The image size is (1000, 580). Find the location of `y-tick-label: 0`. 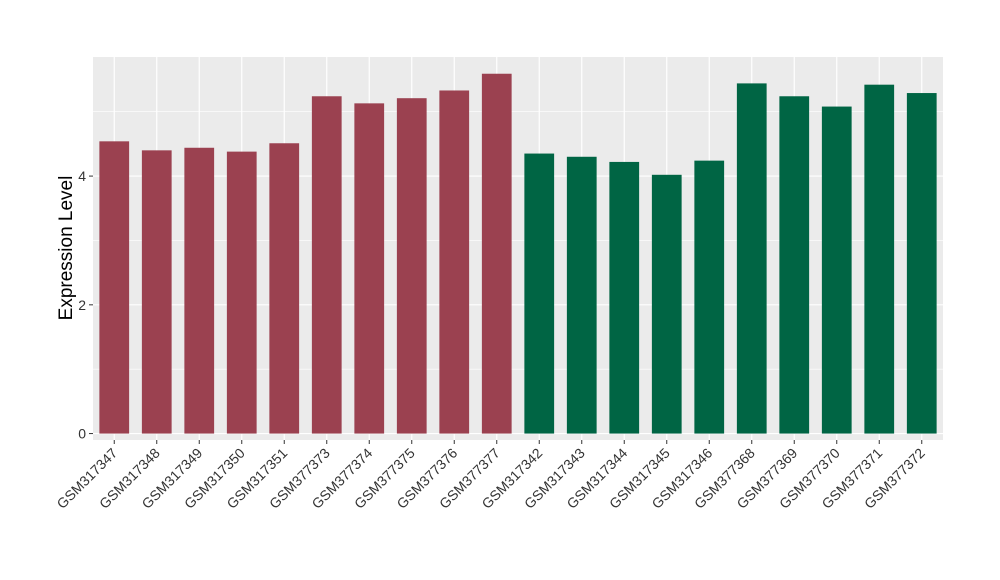

y-tick-label: 0 is located at coordinates (82, 434).